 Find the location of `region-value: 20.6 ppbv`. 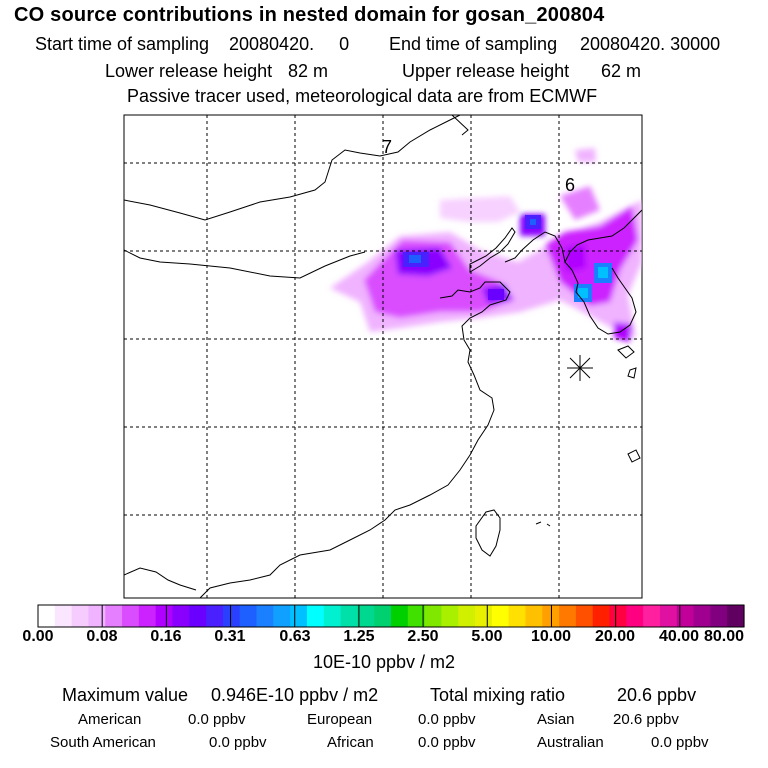

region-value: 20.6 ppbv is located at coordinates (646, 719).